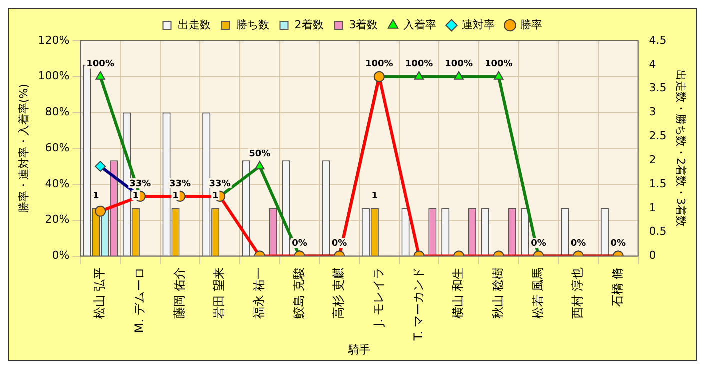 The image size is (705, 369). What do you see at coordinates (652, 64) in the screenshot?
I see `y2-tick-label: 4` at bounding box center [652, 64].